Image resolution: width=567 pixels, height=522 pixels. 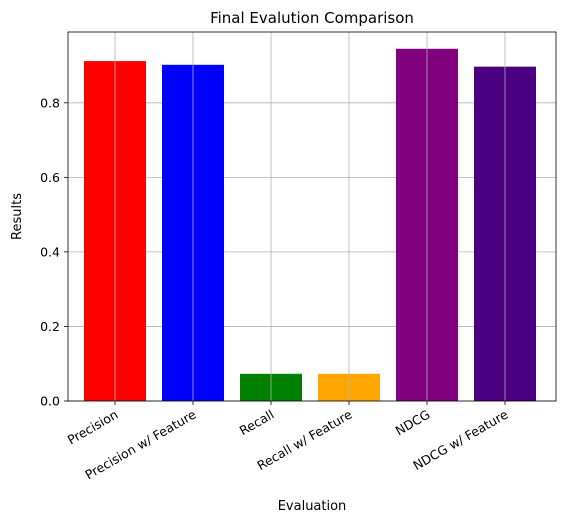 What do you see at coordinates (93, 427) in the screenshot?
I see `x-tick-label: Precision` at bounding box center [93, 427].